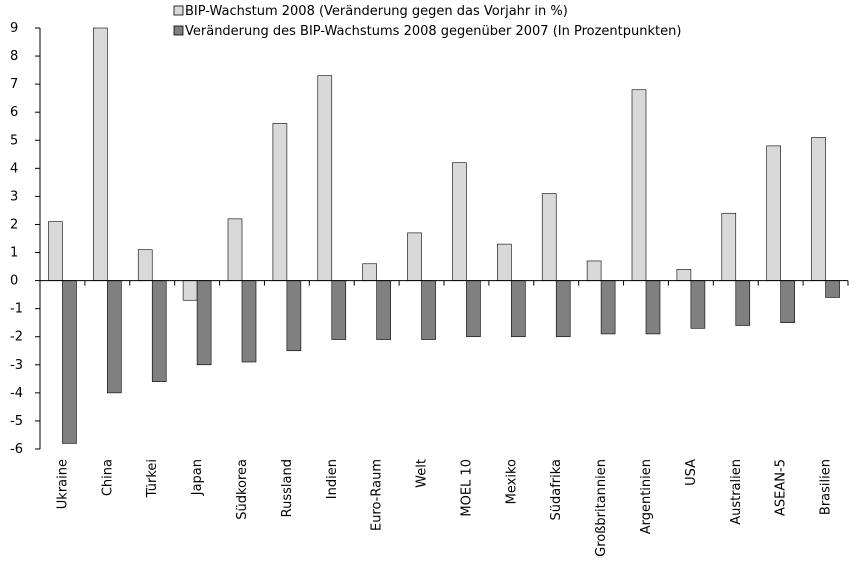 The height and width of the screenshot is (587, 863). What do you see at coordinates (14, 281) in the screenshot?
I see `y-tick-label: 0` at bounding box center [14, 281].